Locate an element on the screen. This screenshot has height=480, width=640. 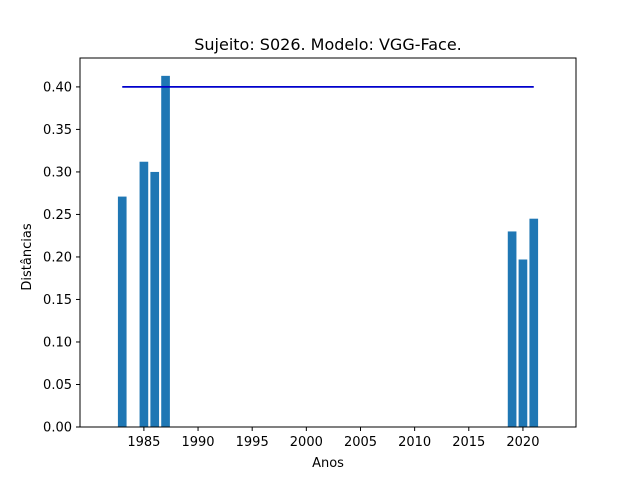
x-axis-label: Anos is located at coordinates (328, 463).